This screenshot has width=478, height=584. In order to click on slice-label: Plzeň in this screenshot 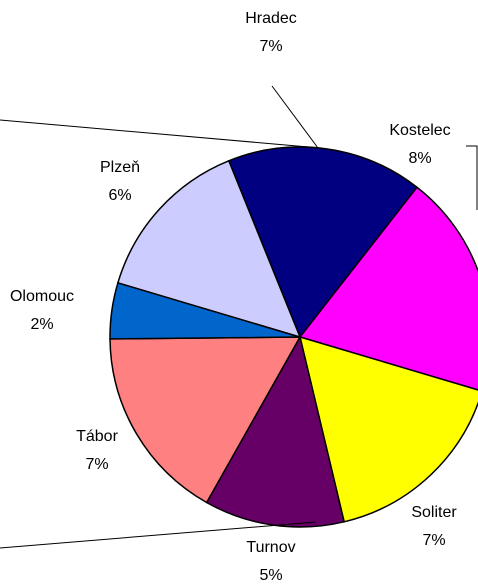, I will do `click(120, 167)`.